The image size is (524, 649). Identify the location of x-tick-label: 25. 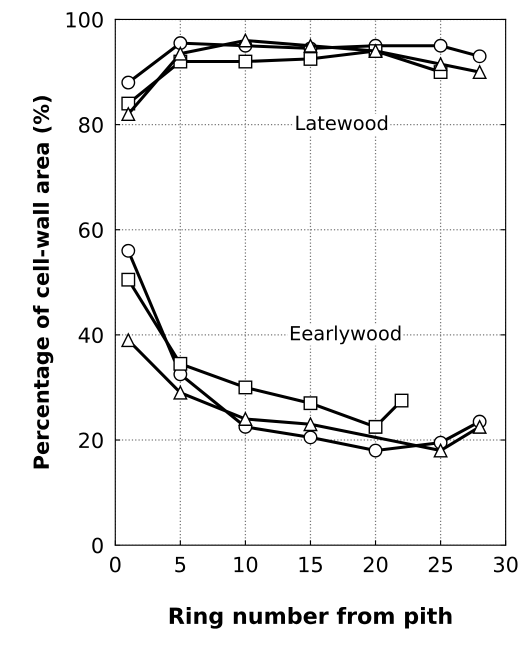
(440, 564).